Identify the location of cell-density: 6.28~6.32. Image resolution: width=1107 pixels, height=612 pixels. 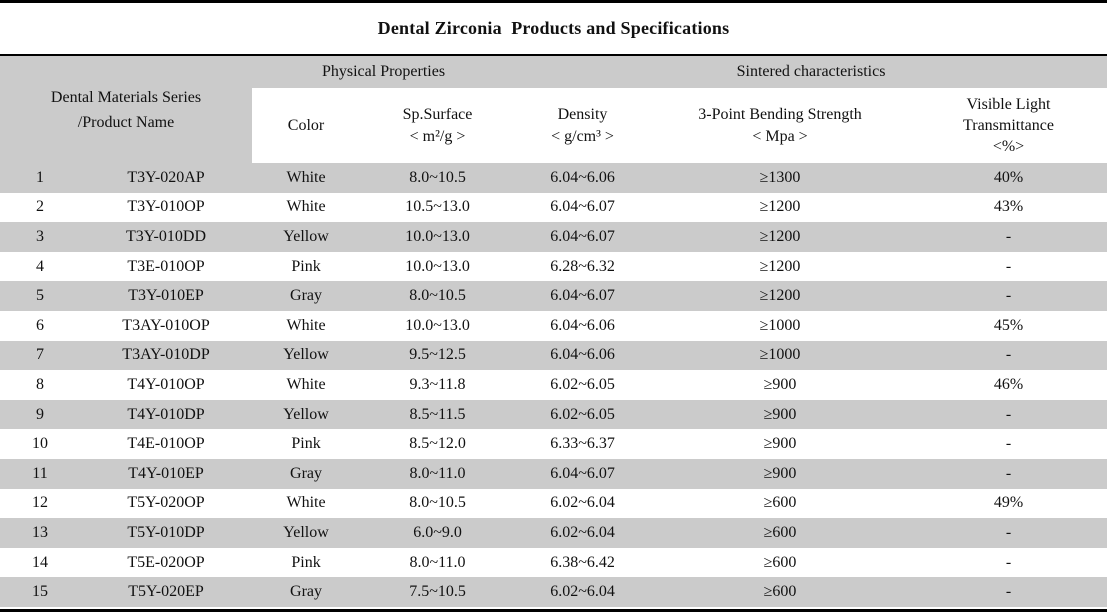
(582, 266).